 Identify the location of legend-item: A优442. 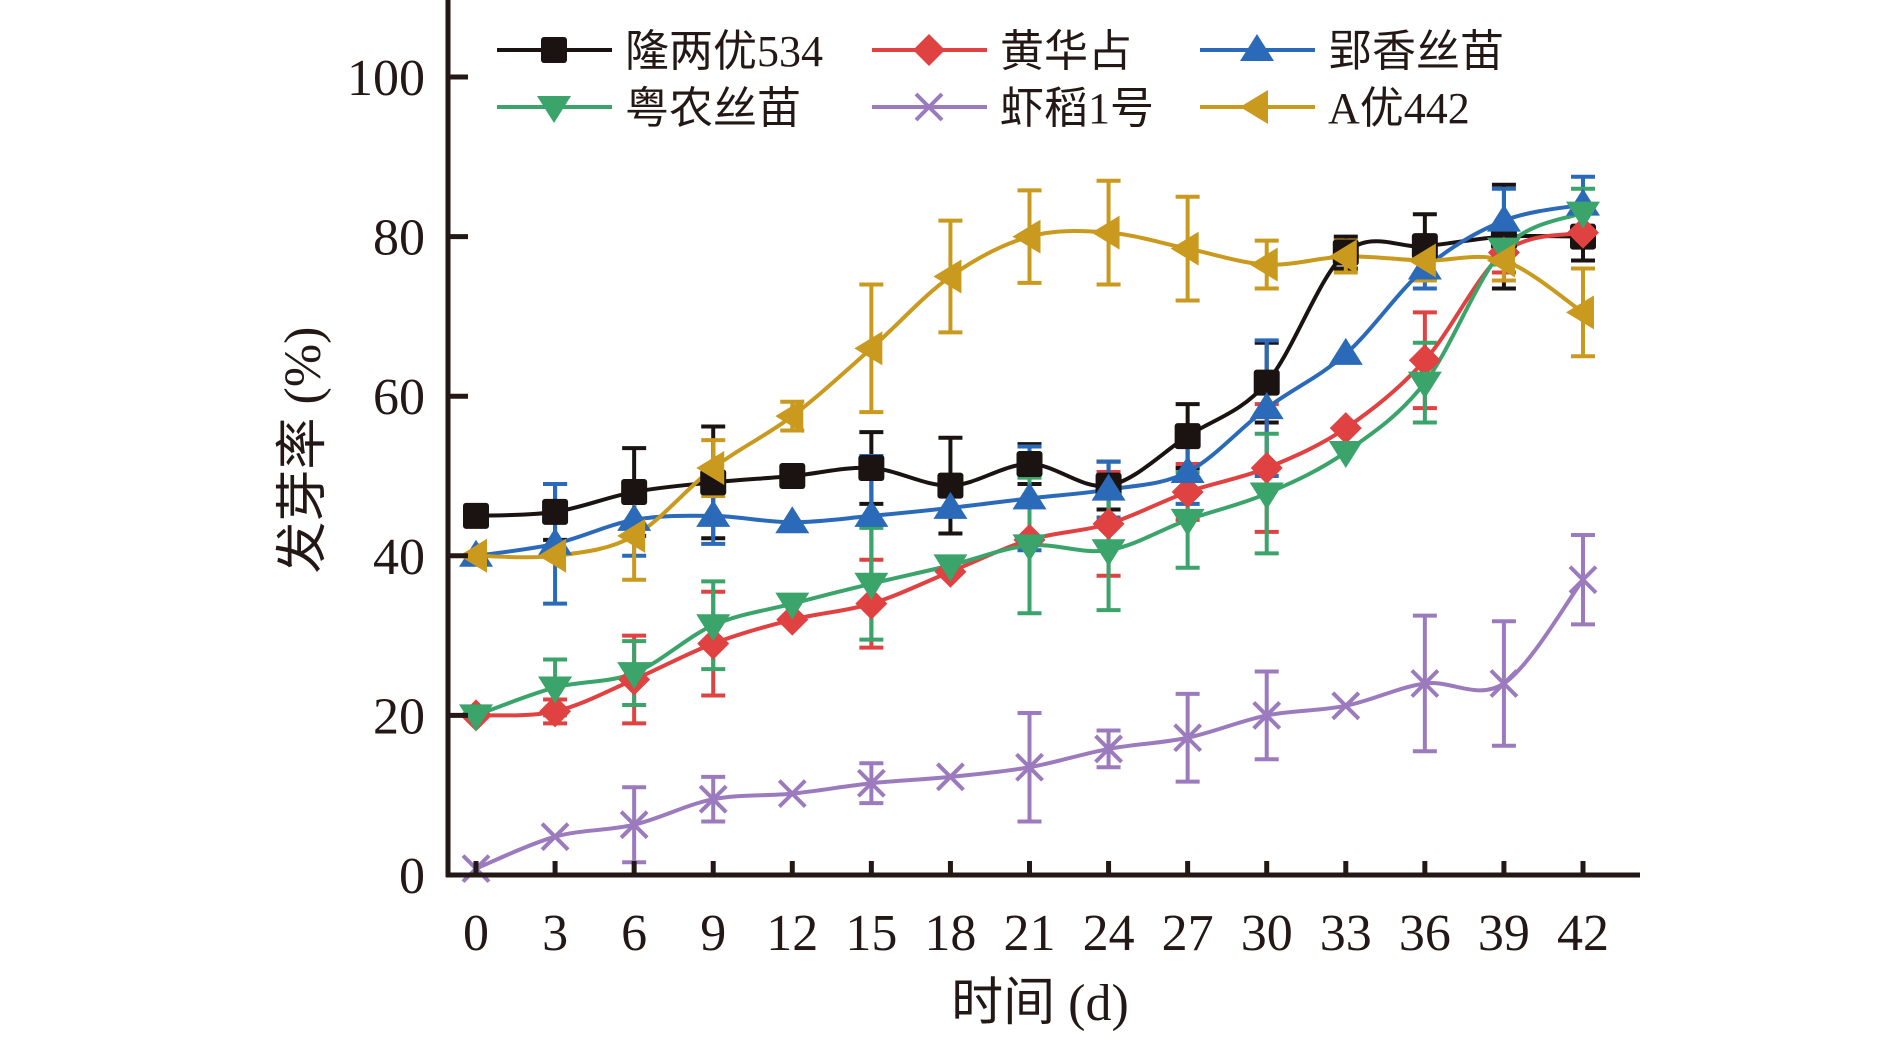
(1335, 108).